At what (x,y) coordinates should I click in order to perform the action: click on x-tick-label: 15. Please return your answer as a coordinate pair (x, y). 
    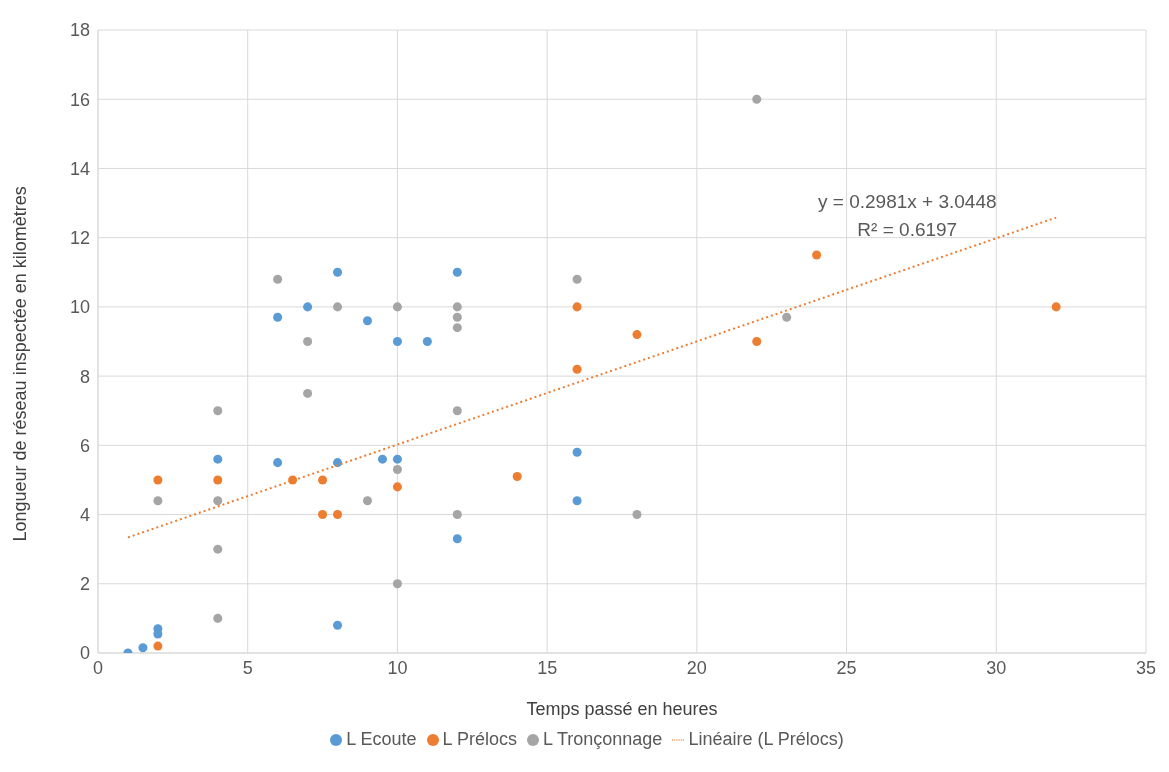
    Looking at the image, I should click on (547, 667).